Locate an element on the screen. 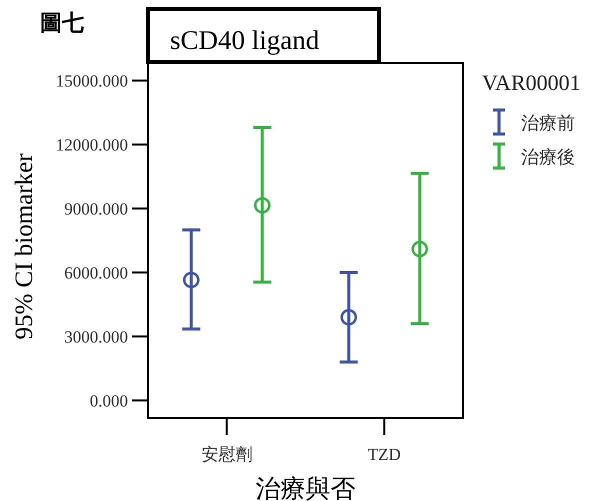 The width and height of the screenshot is (595, 501). y-tick-label: 3000.000 is located at coordinates (96, 336).